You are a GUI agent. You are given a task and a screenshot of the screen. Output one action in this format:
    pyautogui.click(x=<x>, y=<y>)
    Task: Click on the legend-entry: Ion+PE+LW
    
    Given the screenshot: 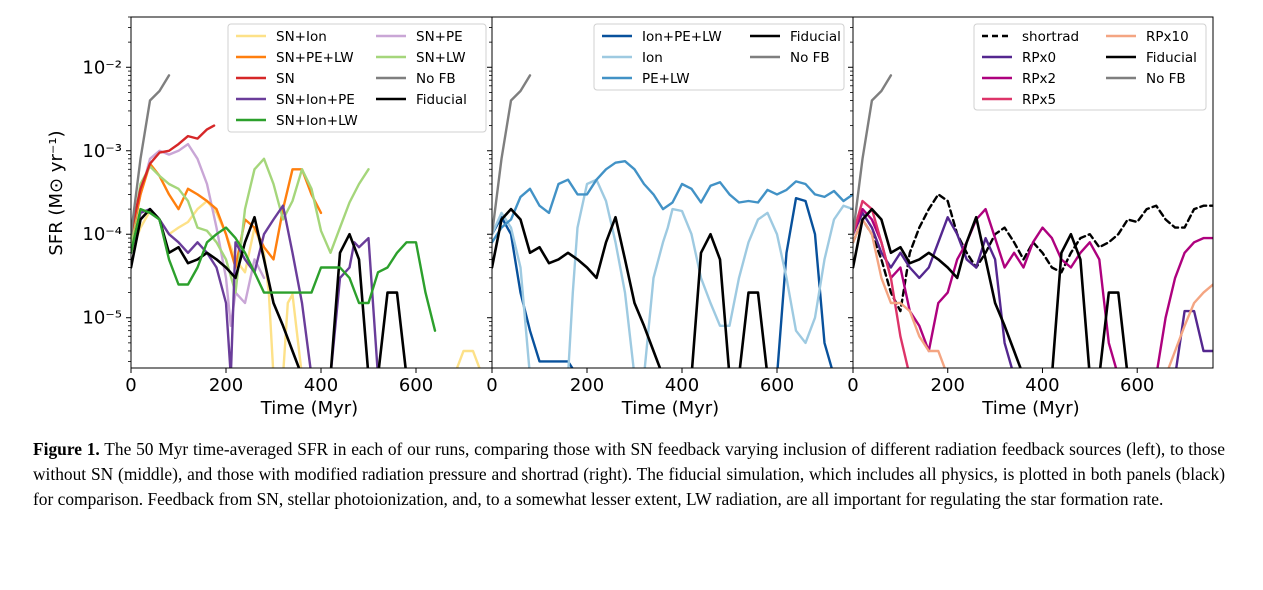 What is the action you would take?
    pyautogui.click(x=682, y=37)
    